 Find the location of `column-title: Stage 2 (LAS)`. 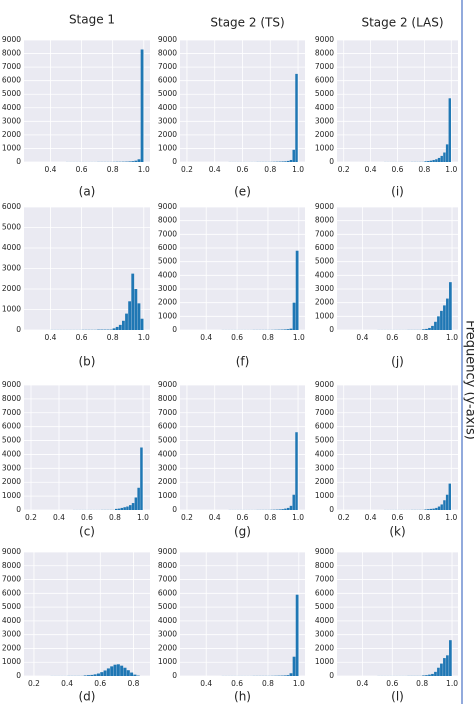

column-title: Stage 2 (LAS) is located at coordinates (402, 23).